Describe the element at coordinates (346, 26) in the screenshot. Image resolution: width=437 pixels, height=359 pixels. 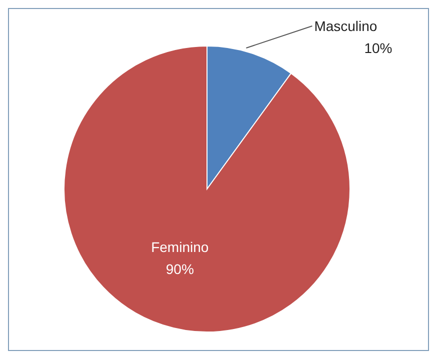
I see `slice-label: Masculino` at that location.